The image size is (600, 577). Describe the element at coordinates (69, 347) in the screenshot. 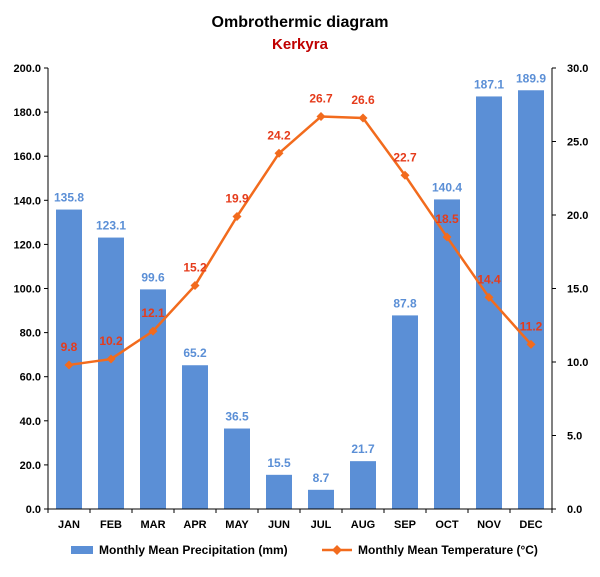

I see `temperature-value-label: 9.8` at that location.